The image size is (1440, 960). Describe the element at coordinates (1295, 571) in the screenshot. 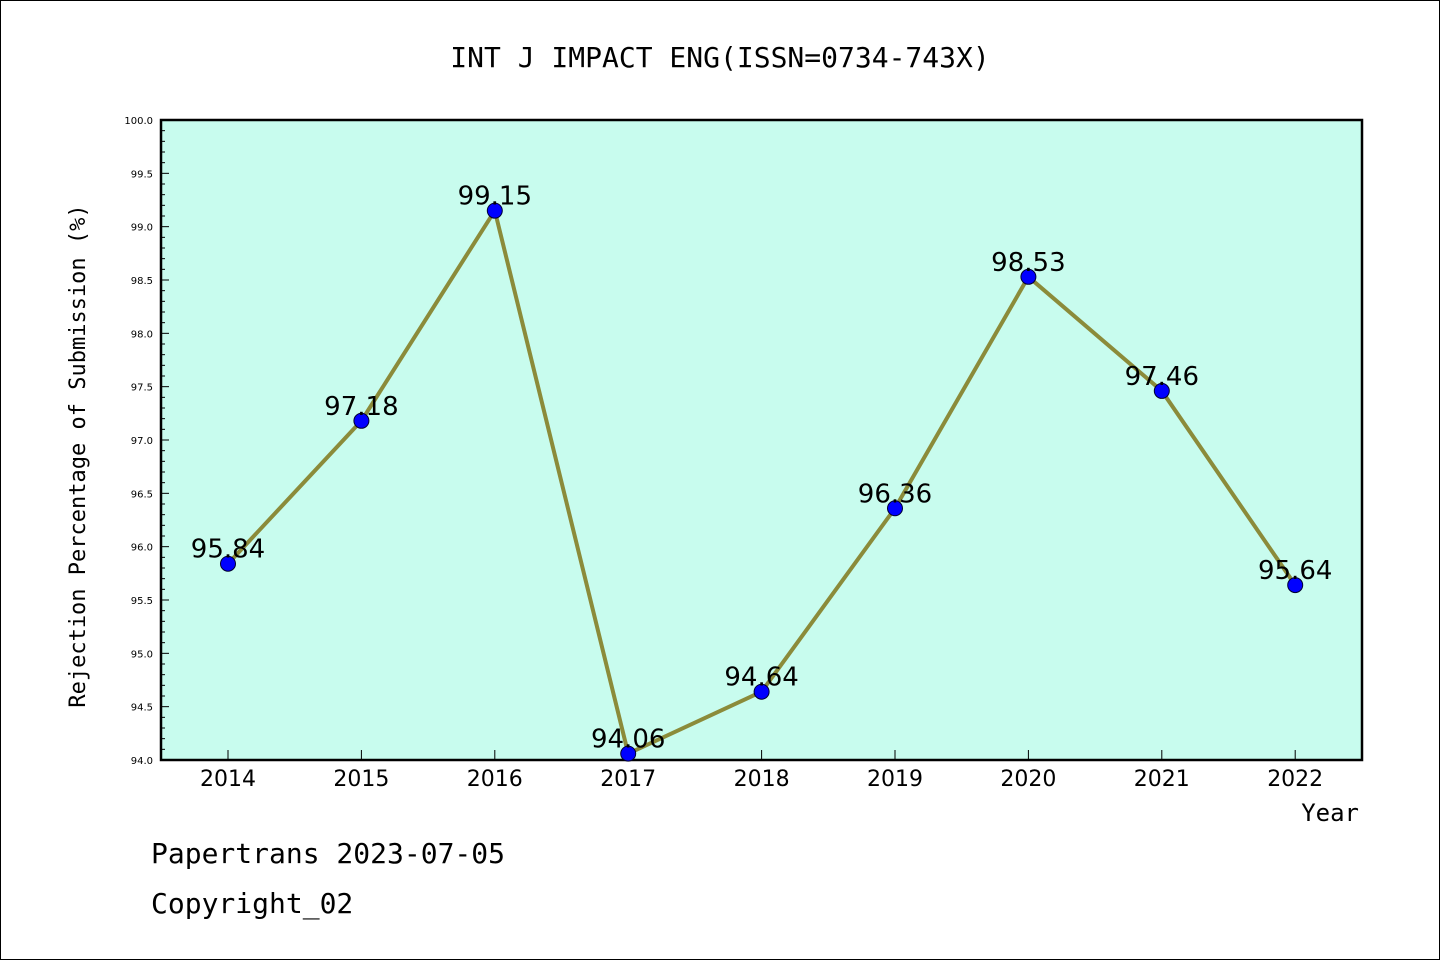

I see `data-label: 95.64` at that location.